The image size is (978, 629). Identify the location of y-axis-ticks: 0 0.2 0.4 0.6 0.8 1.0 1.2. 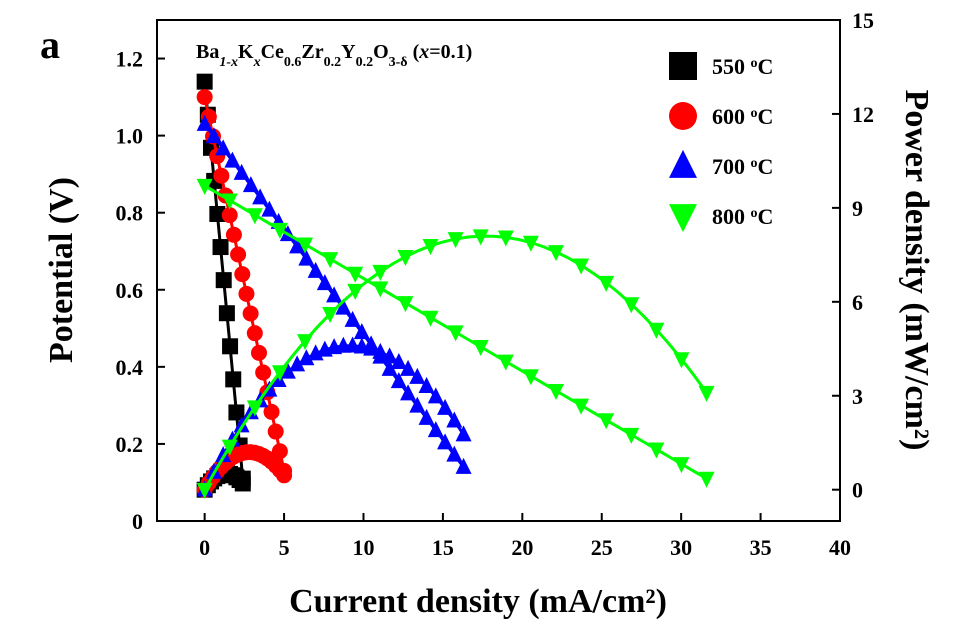
(140, 290).